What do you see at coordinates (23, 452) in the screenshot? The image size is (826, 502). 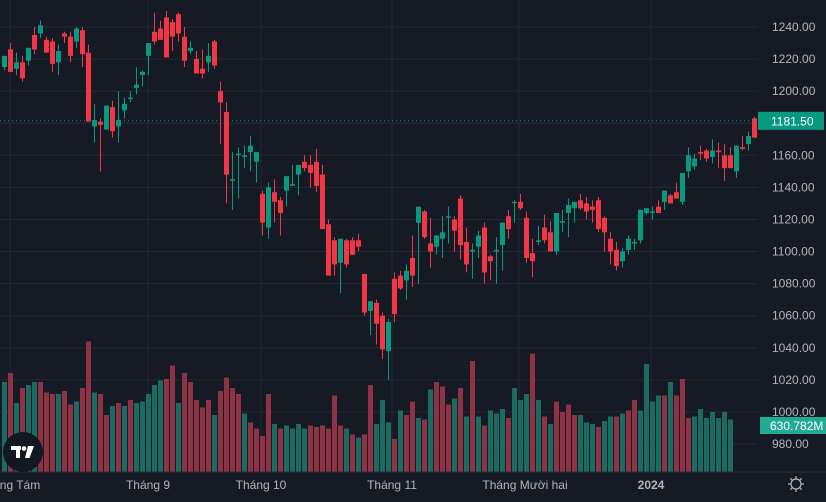 I see `tradingview-logo` at bounding box center [23, 452].